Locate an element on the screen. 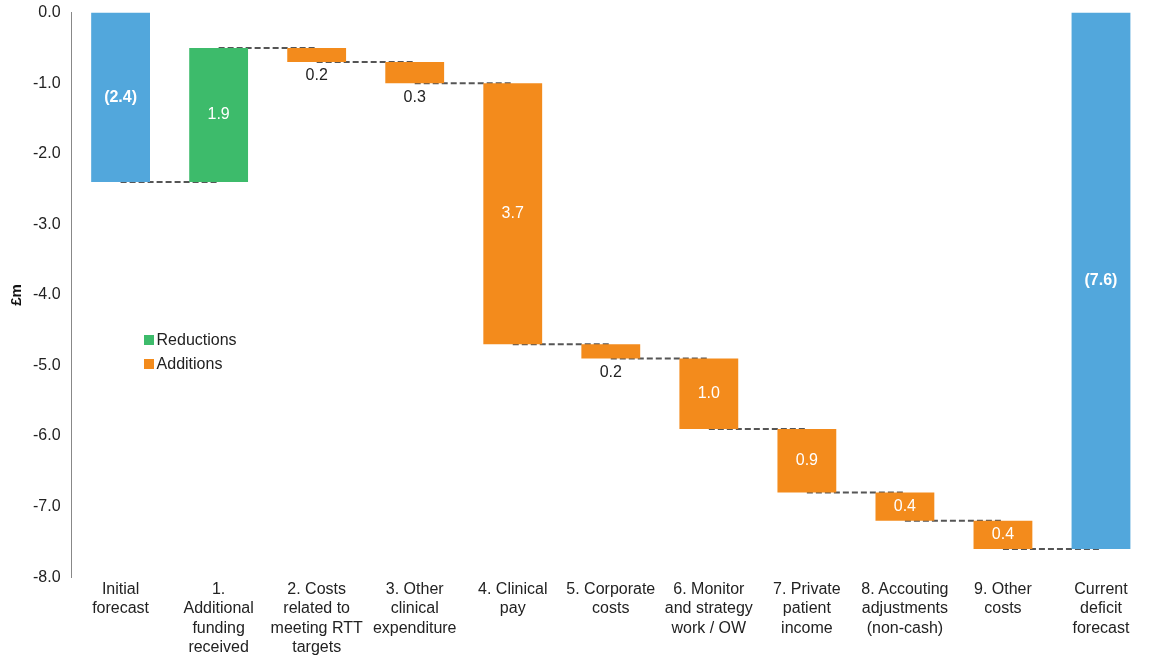  y-tick-label: -8.0 is located at coordinates (46, 576).